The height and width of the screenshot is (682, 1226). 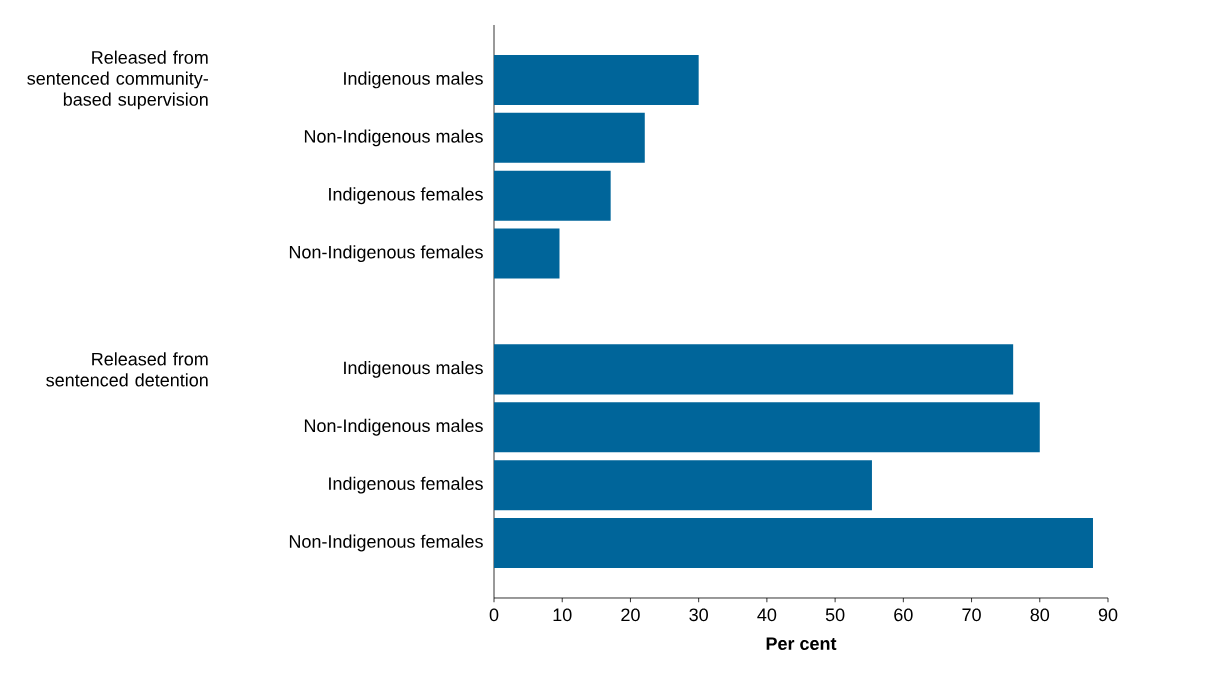 What do you see at coordinates (971, 615) in the screenshot?
I see `x-tick-label: 70` at bounding box center [971, 615].